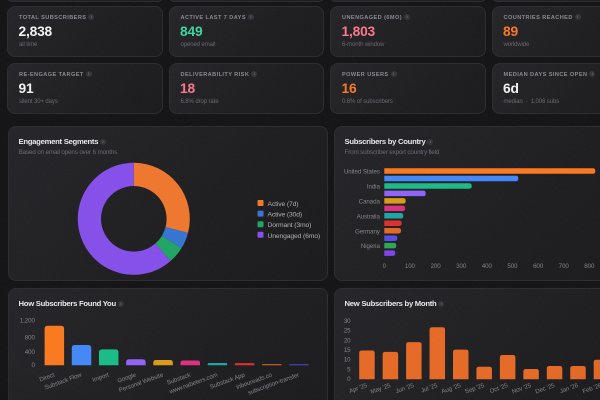 Image resolution: width=600 pixels, height=400 pixels. Describe the element at coordinates (404, 388) in the screenshot. I see `svg-text: Jun '25` at that location.